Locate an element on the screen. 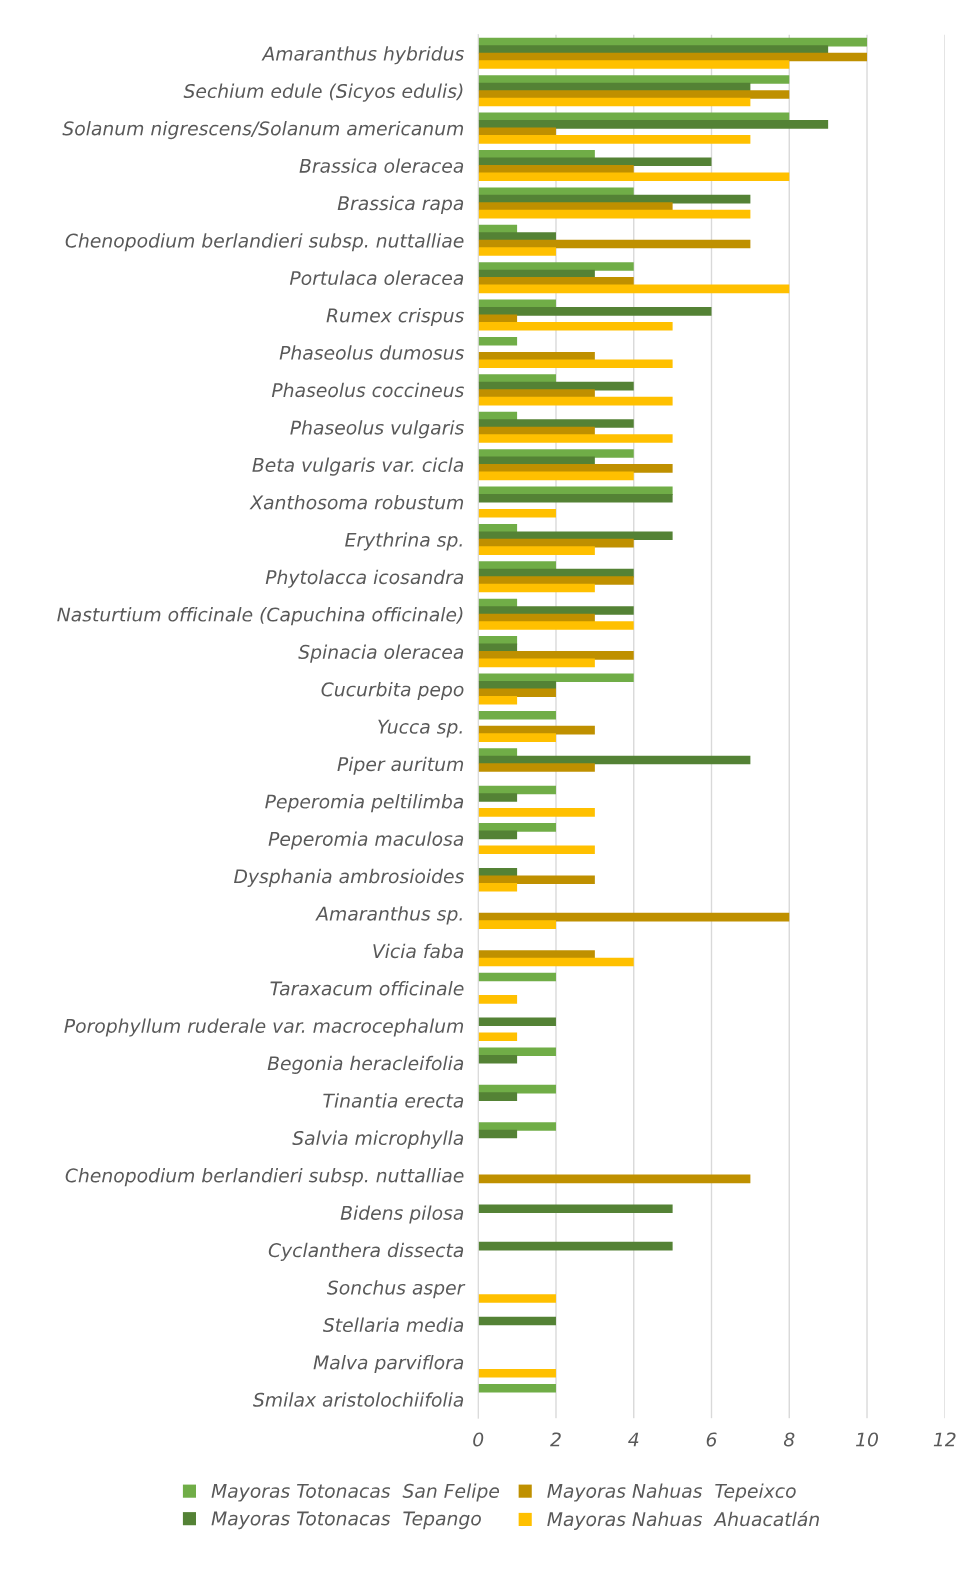  x-tick-label: 10 is located at coordinates (867, 1439).